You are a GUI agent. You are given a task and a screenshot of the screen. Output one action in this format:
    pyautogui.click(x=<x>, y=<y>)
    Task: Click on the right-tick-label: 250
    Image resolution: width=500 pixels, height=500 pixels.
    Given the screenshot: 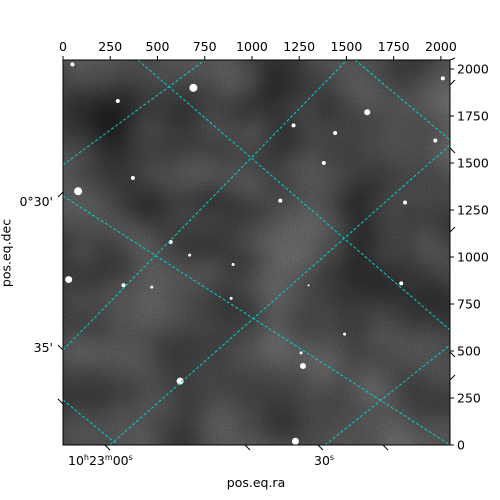 What is the action you would take?
    pyautogui.click(x=469, y=398)
    